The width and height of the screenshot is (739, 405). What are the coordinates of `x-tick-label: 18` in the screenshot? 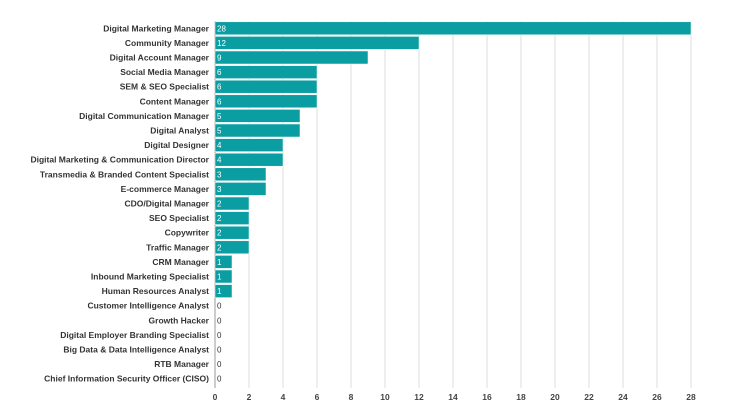 It's located at (521, 397).